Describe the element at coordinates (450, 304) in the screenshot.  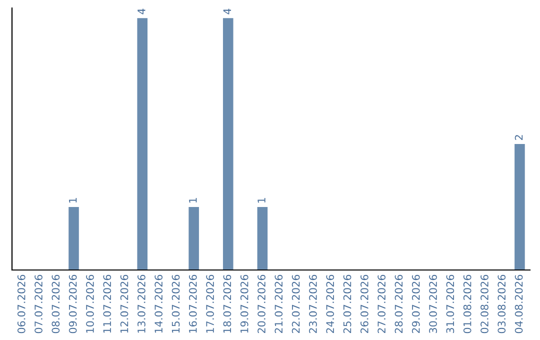
I see `x-tick-label: 31.07.2026` at that location.